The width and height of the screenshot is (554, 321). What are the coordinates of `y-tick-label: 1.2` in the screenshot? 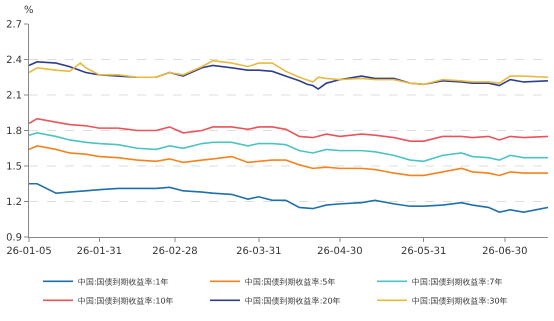 It's located at (14, 202).